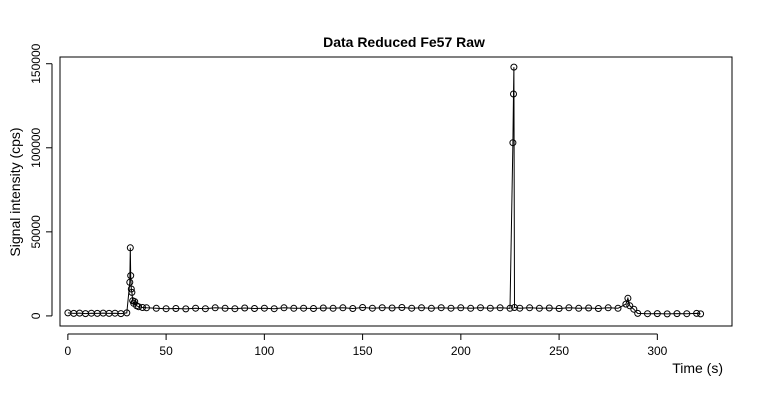  What do you see at coordinates (559, 351) in the screenshot?
I see `x-tick-label: 250` at bounding box center [559, 351].